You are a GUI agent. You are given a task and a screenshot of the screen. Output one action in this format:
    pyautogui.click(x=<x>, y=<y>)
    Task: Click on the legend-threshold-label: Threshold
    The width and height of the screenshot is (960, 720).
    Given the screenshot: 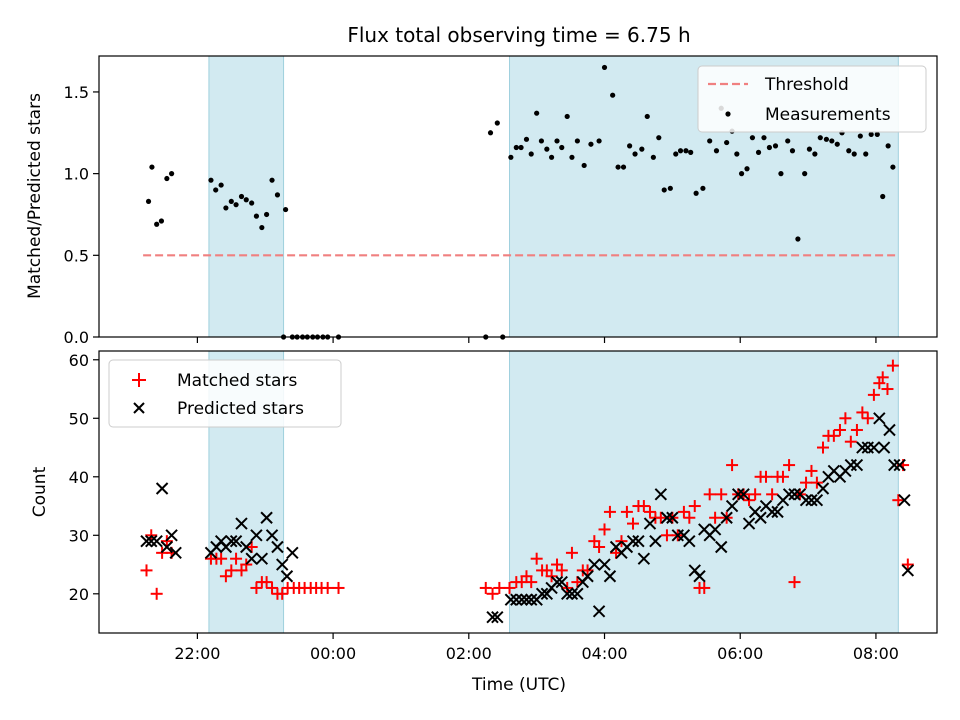 What is the action you would take?
    pyautogui.click(x=806, y=85)
    